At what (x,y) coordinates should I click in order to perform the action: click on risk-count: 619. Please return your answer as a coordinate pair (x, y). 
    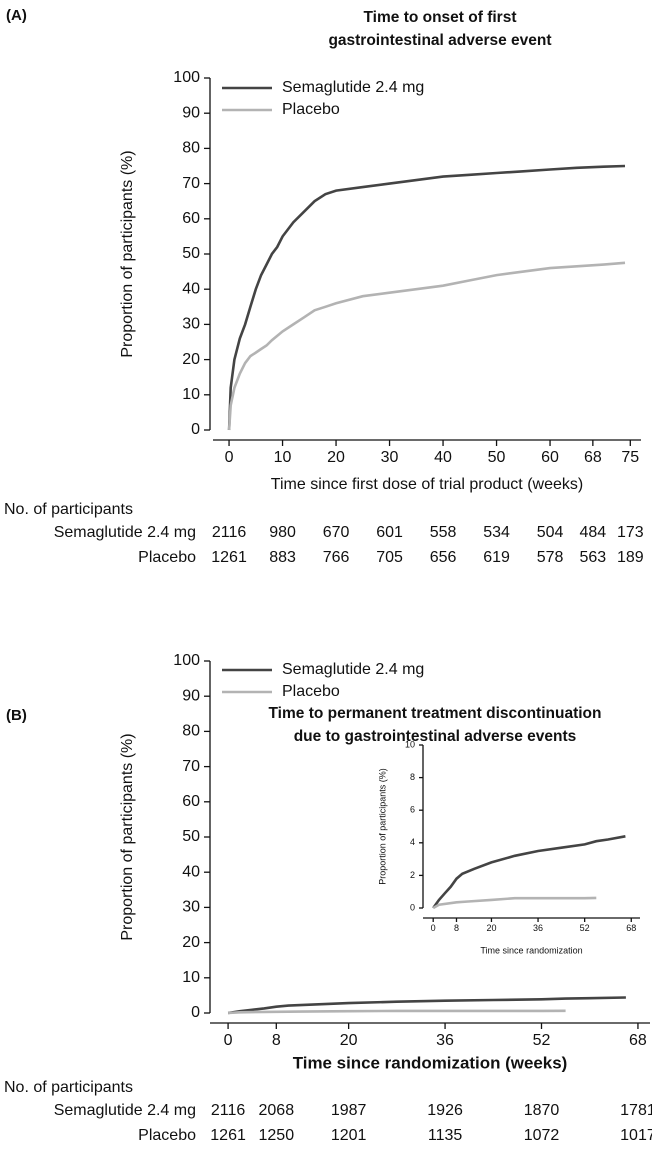
    Looking at the image, I should click on (496, 557).